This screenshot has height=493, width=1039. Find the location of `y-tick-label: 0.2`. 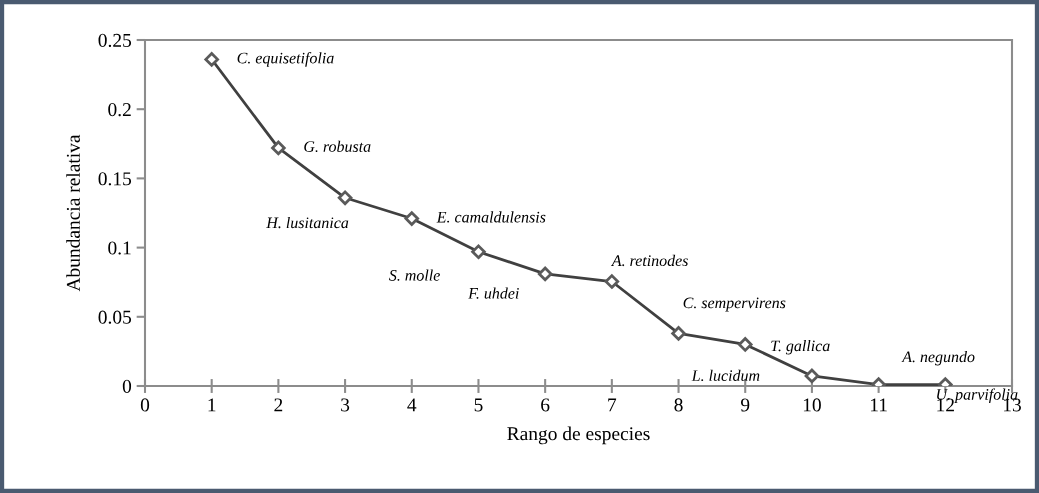

y-tick-label: 0.2 is located at coordinates (119, 110).